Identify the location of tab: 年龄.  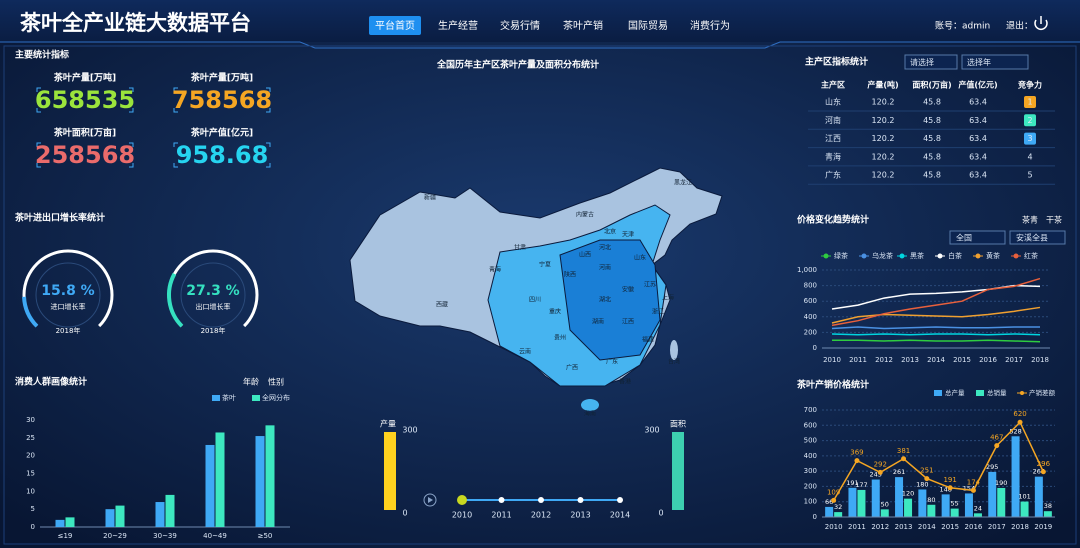
(251, 382).